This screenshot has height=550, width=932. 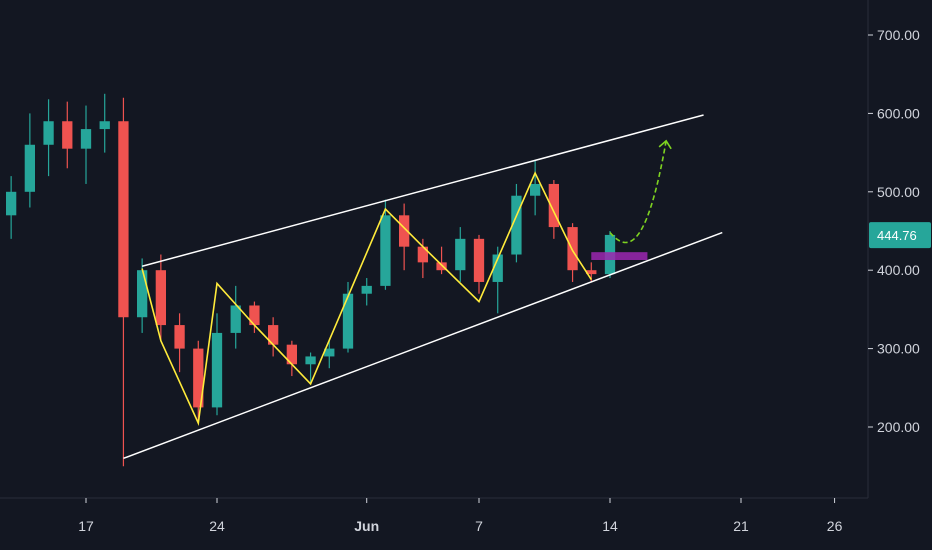 I want to click on y-tick-label: 400.00, so click(x=898, y=270).